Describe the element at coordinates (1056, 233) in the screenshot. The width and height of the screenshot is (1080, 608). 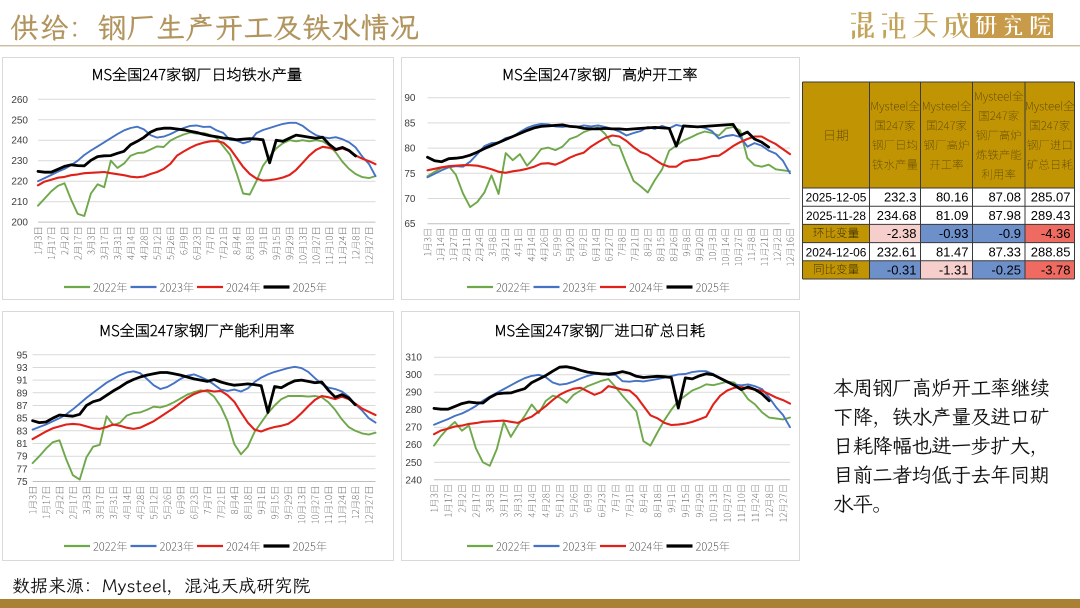
I see `svg-text: -4.36` at that location.